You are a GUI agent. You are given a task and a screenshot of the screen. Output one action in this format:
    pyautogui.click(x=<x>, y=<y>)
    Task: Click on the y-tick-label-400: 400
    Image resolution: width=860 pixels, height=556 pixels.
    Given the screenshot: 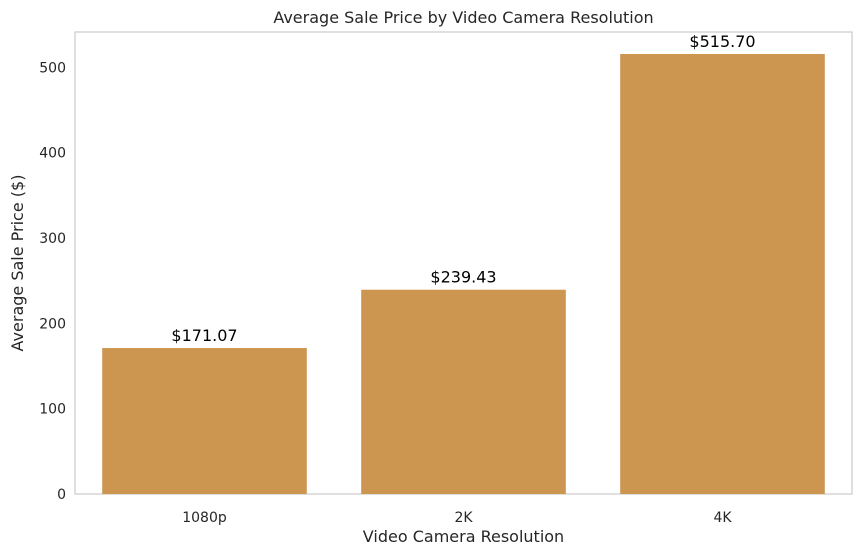 What is the action you would take?
    pyautogui.click(x=52, y=154)
    